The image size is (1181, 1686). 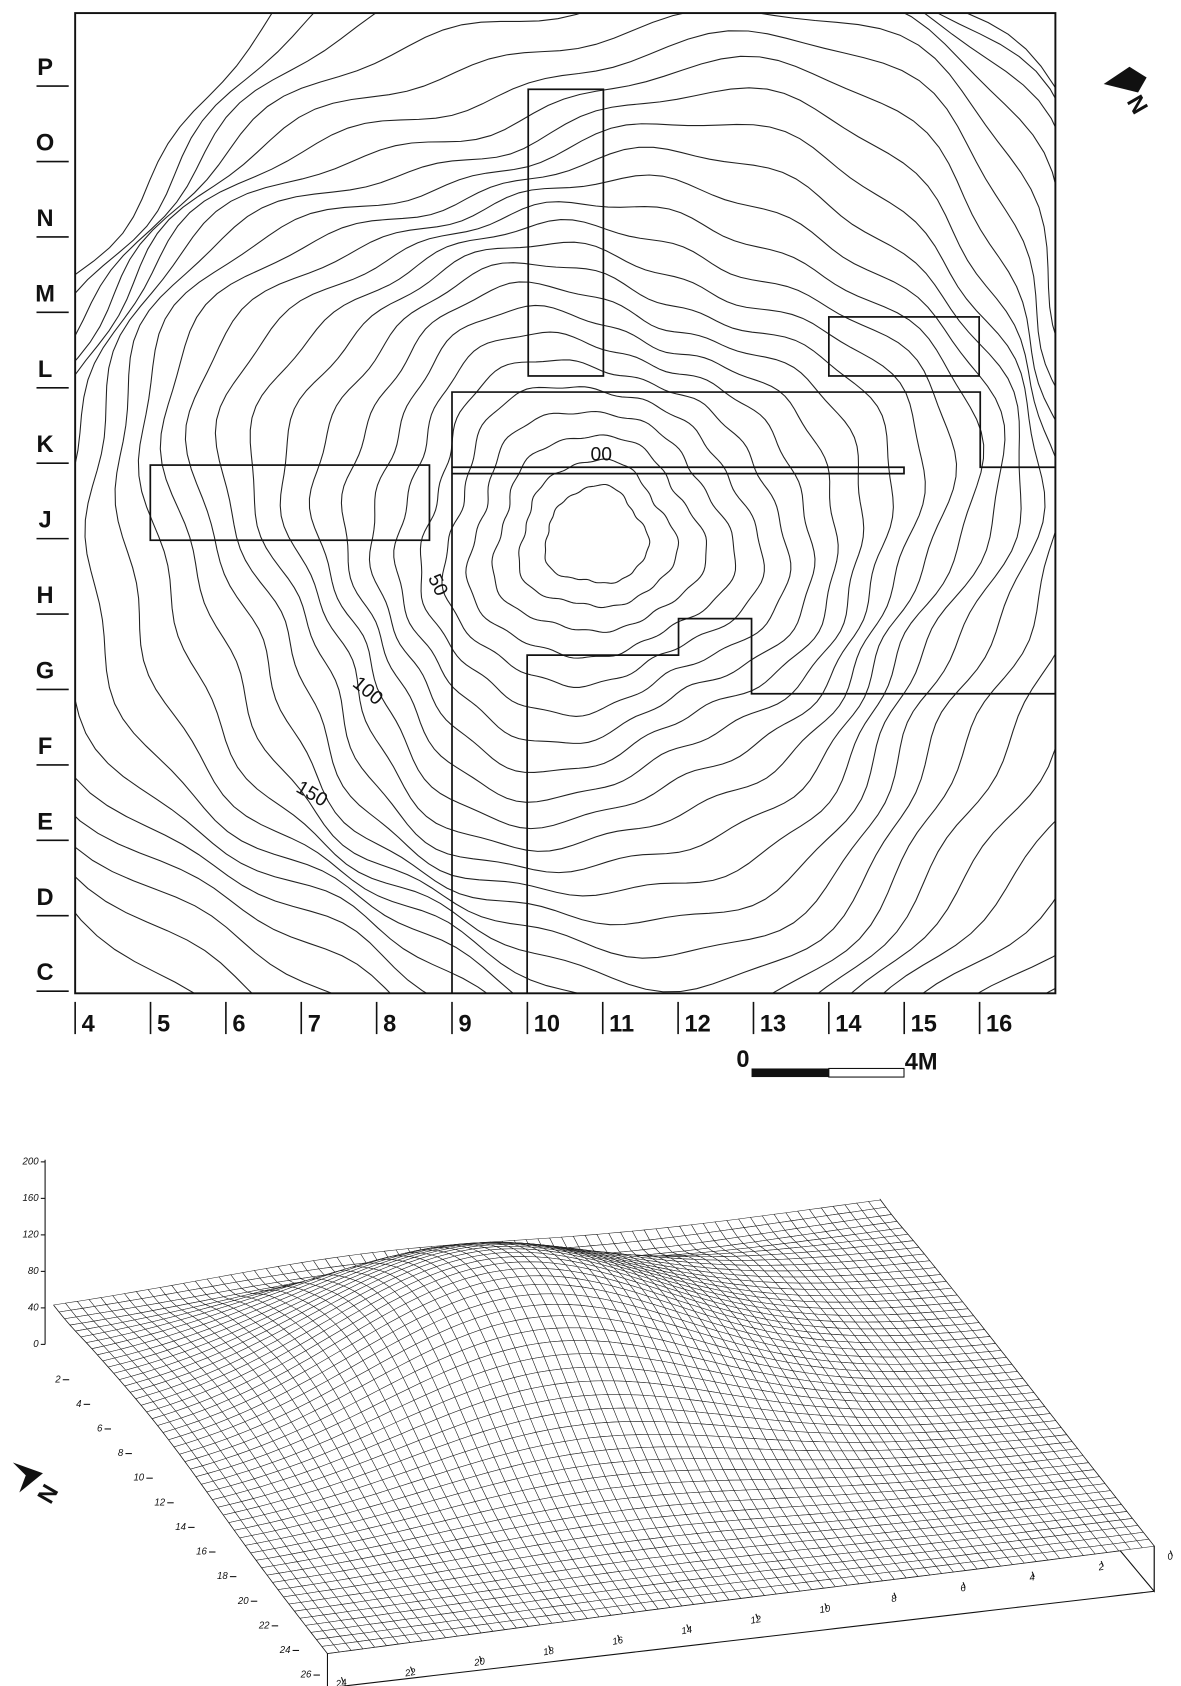 What do you see at coordinates (999, 1025) in the screenshot?
I see `column-label: 16` at bounding box center [999, 1025].